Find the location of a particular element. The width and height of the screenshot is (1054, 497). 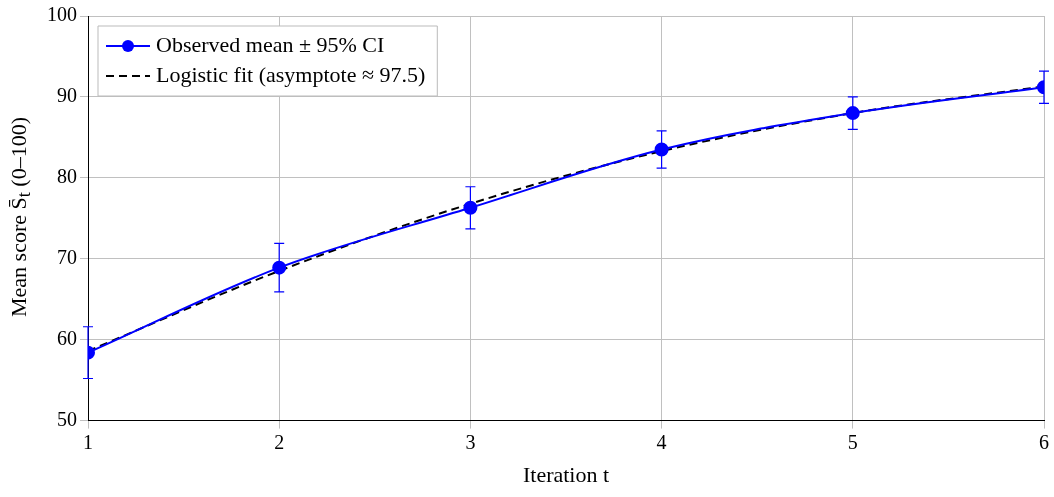

y-tick-label: 50 is located at coordinates (67, 418).